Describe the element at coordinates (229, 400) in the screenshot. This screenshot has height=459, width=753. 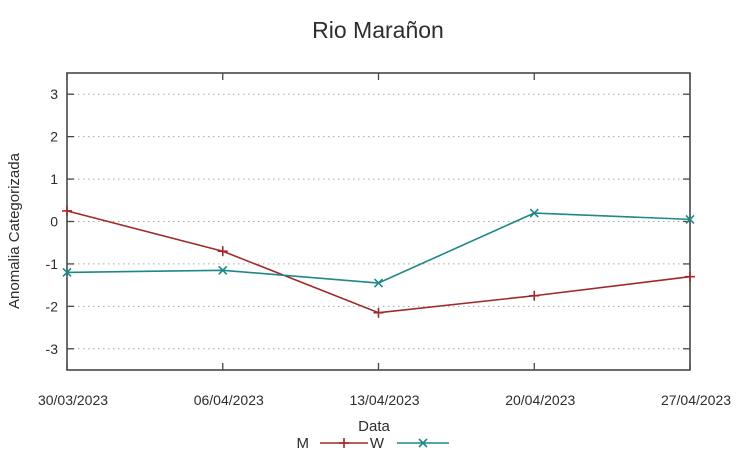
I see `x-tick-label: 06/04/2023` at that location.